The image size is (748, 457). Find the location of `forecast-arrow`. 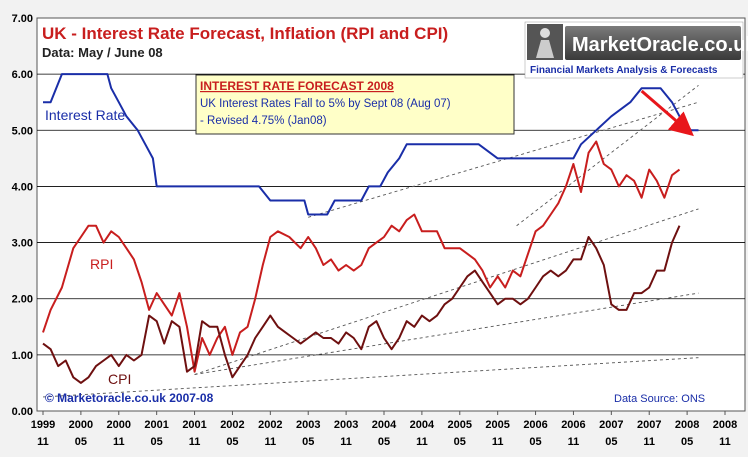

forecast-arrow is located at coordinates (667, 113).